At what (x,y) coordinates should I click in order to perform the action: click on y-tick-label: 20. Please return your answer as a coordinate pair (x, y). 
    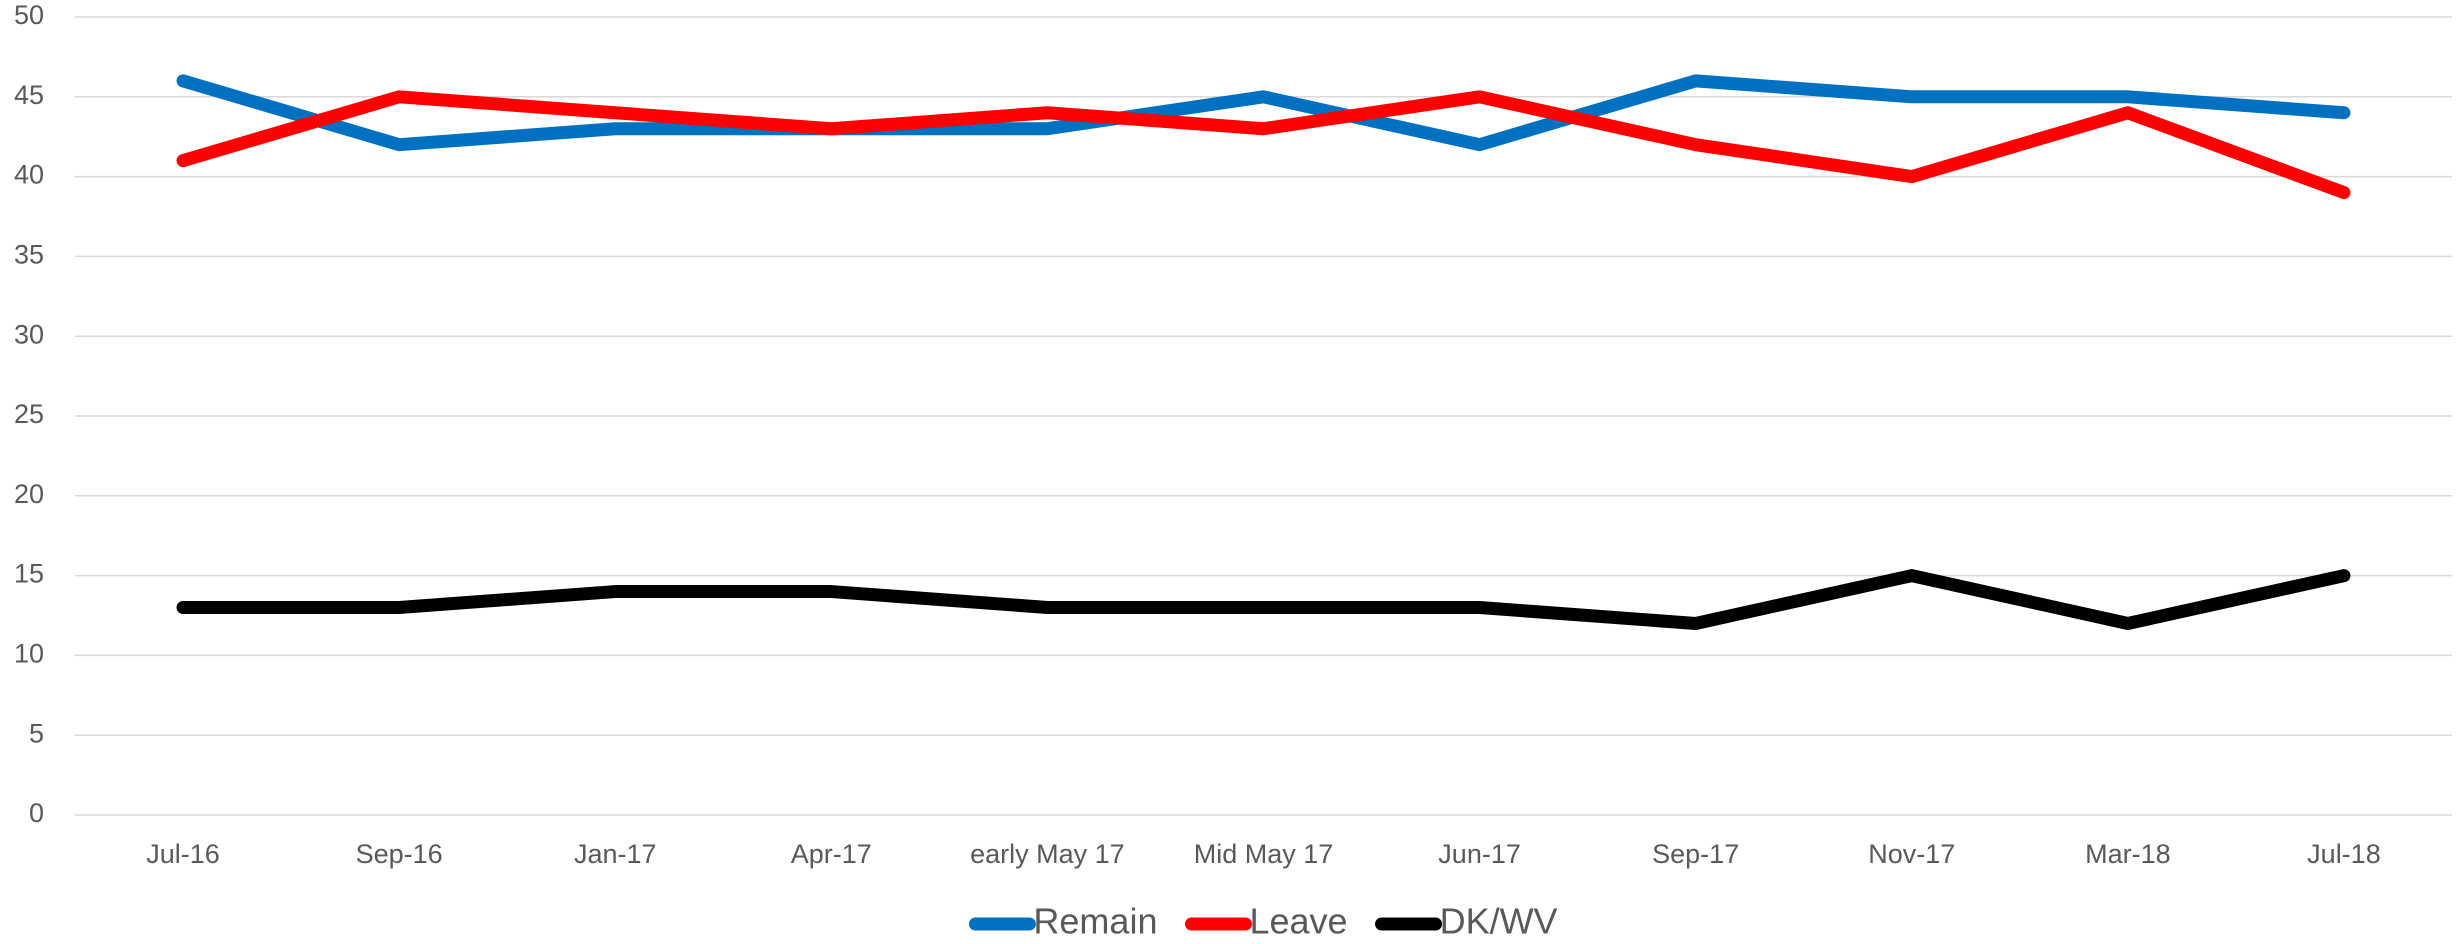
    Looking at the image, I should click on (29, 494).